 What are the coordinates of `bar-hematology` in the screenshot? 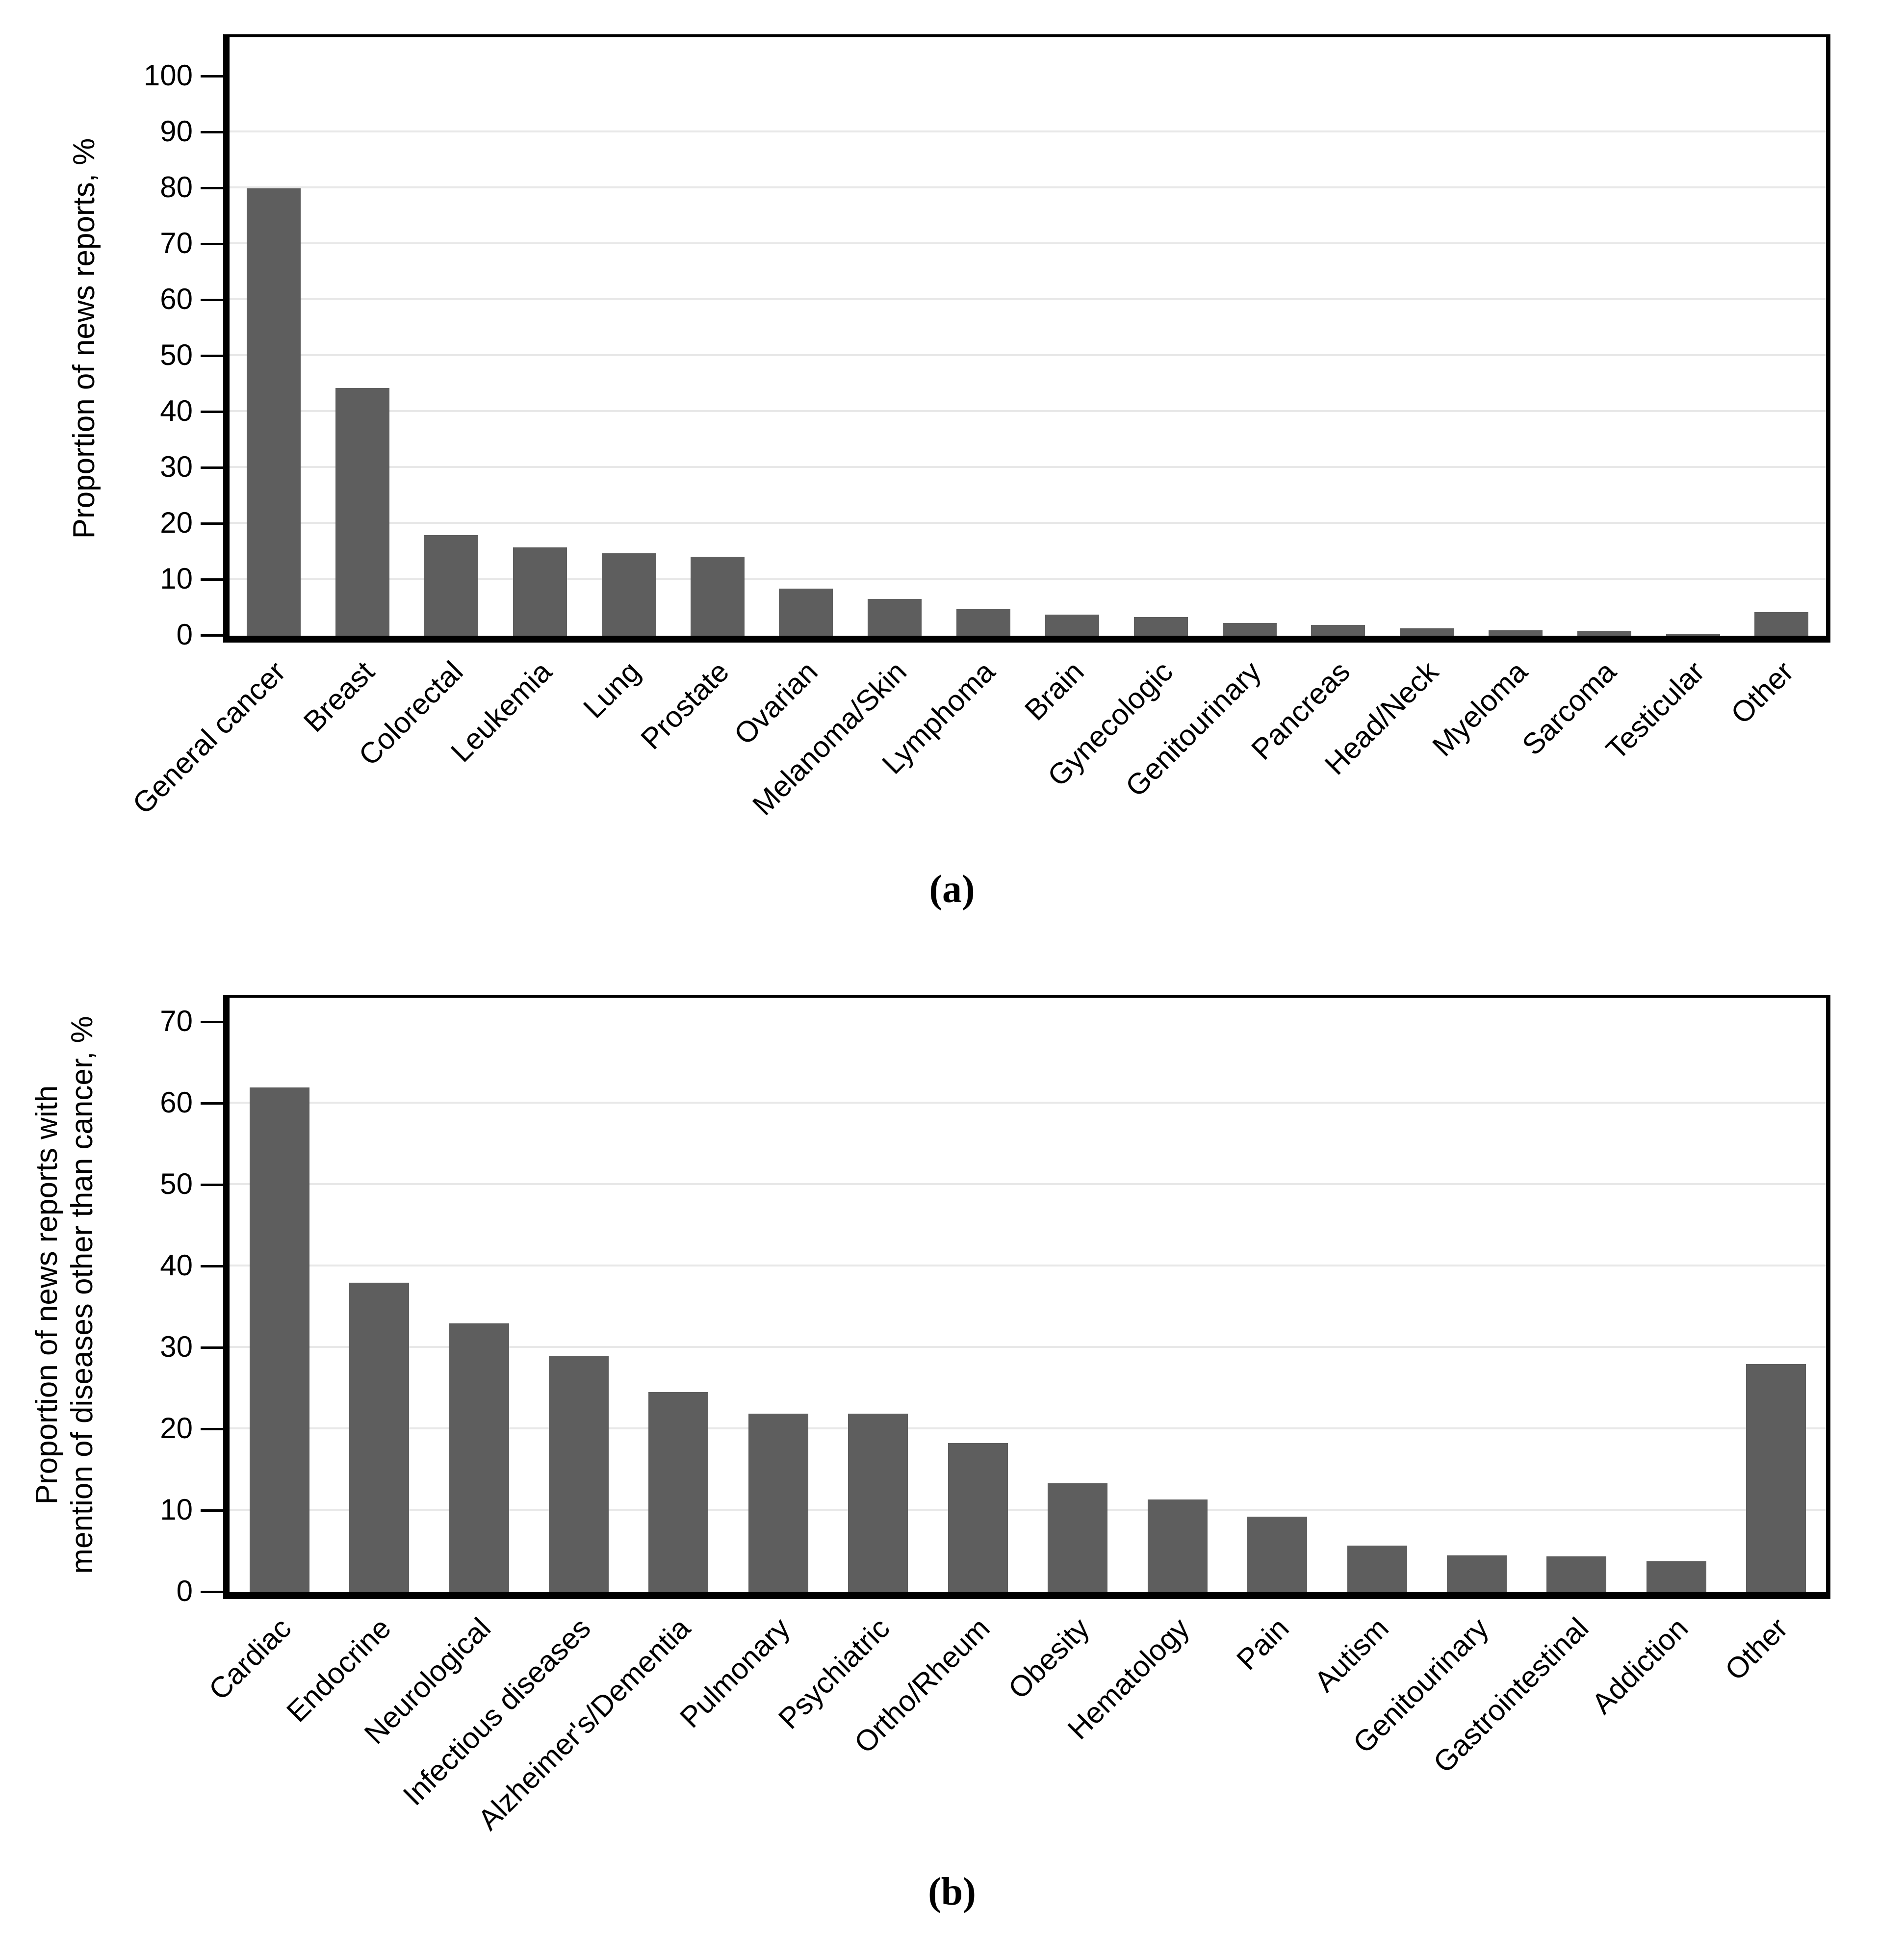 It's located at (1177, 1545).